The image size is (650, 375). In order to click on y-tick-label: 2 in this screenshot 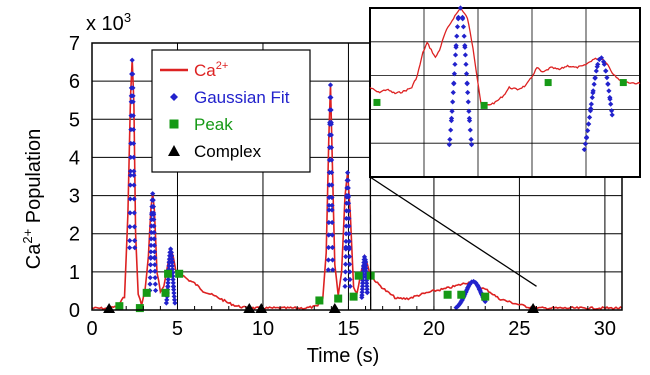, I will do `click(74, 235)`.